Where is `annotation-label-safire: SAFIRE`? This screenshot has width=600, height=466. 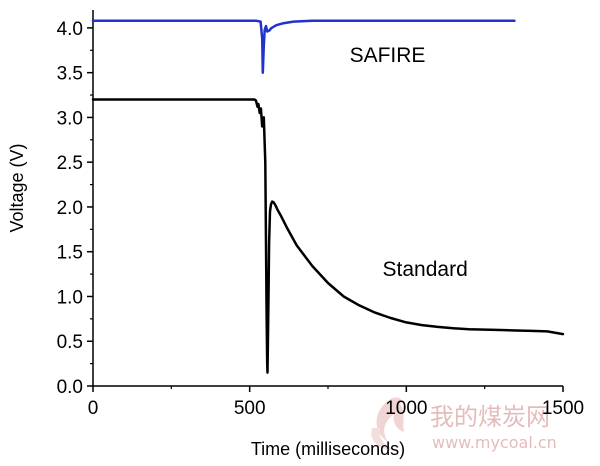 annotation-label-safire: SAFIRE is located at coordinates (388, 55).